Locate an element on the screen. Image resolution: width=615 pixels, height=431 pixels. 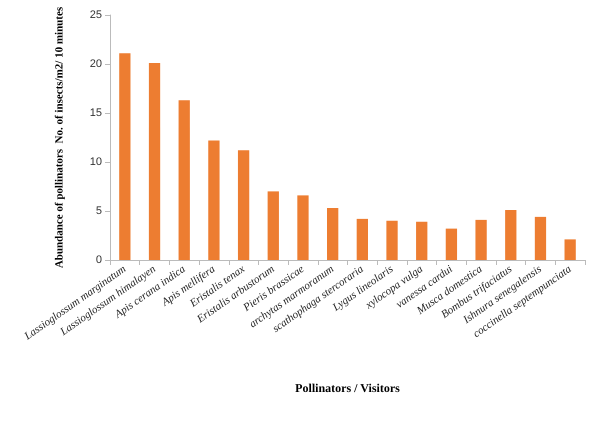
x-axis-title: Pollinators / Visitors is located at coordinates (347, 388).